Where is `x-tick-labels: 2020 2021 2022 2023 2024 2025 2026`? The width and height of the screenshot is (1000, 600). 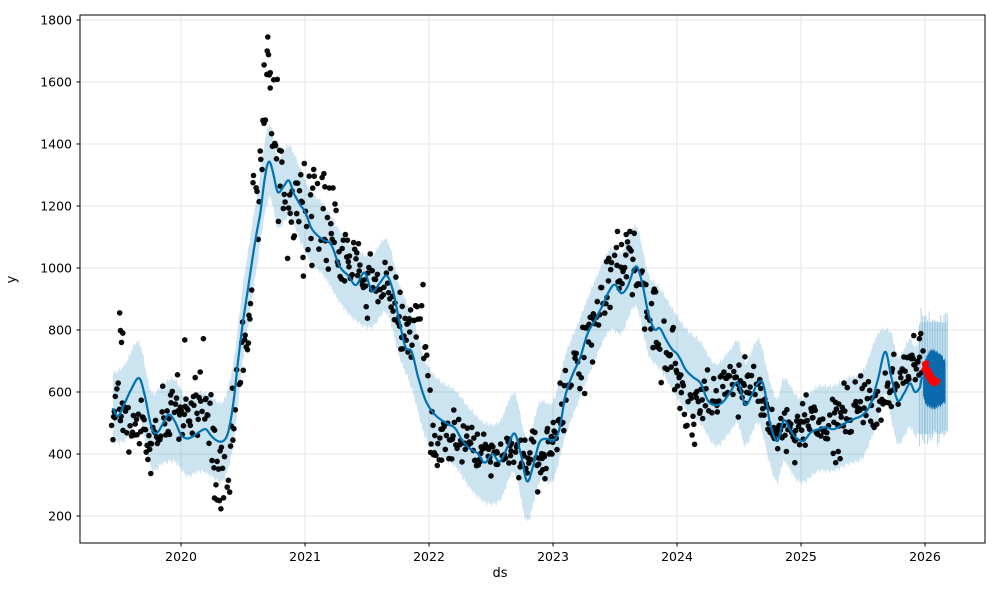
x-tick-labels: 2020 2021 2022 2023 2024 2025 2026 is located at coordinates (553, 553).